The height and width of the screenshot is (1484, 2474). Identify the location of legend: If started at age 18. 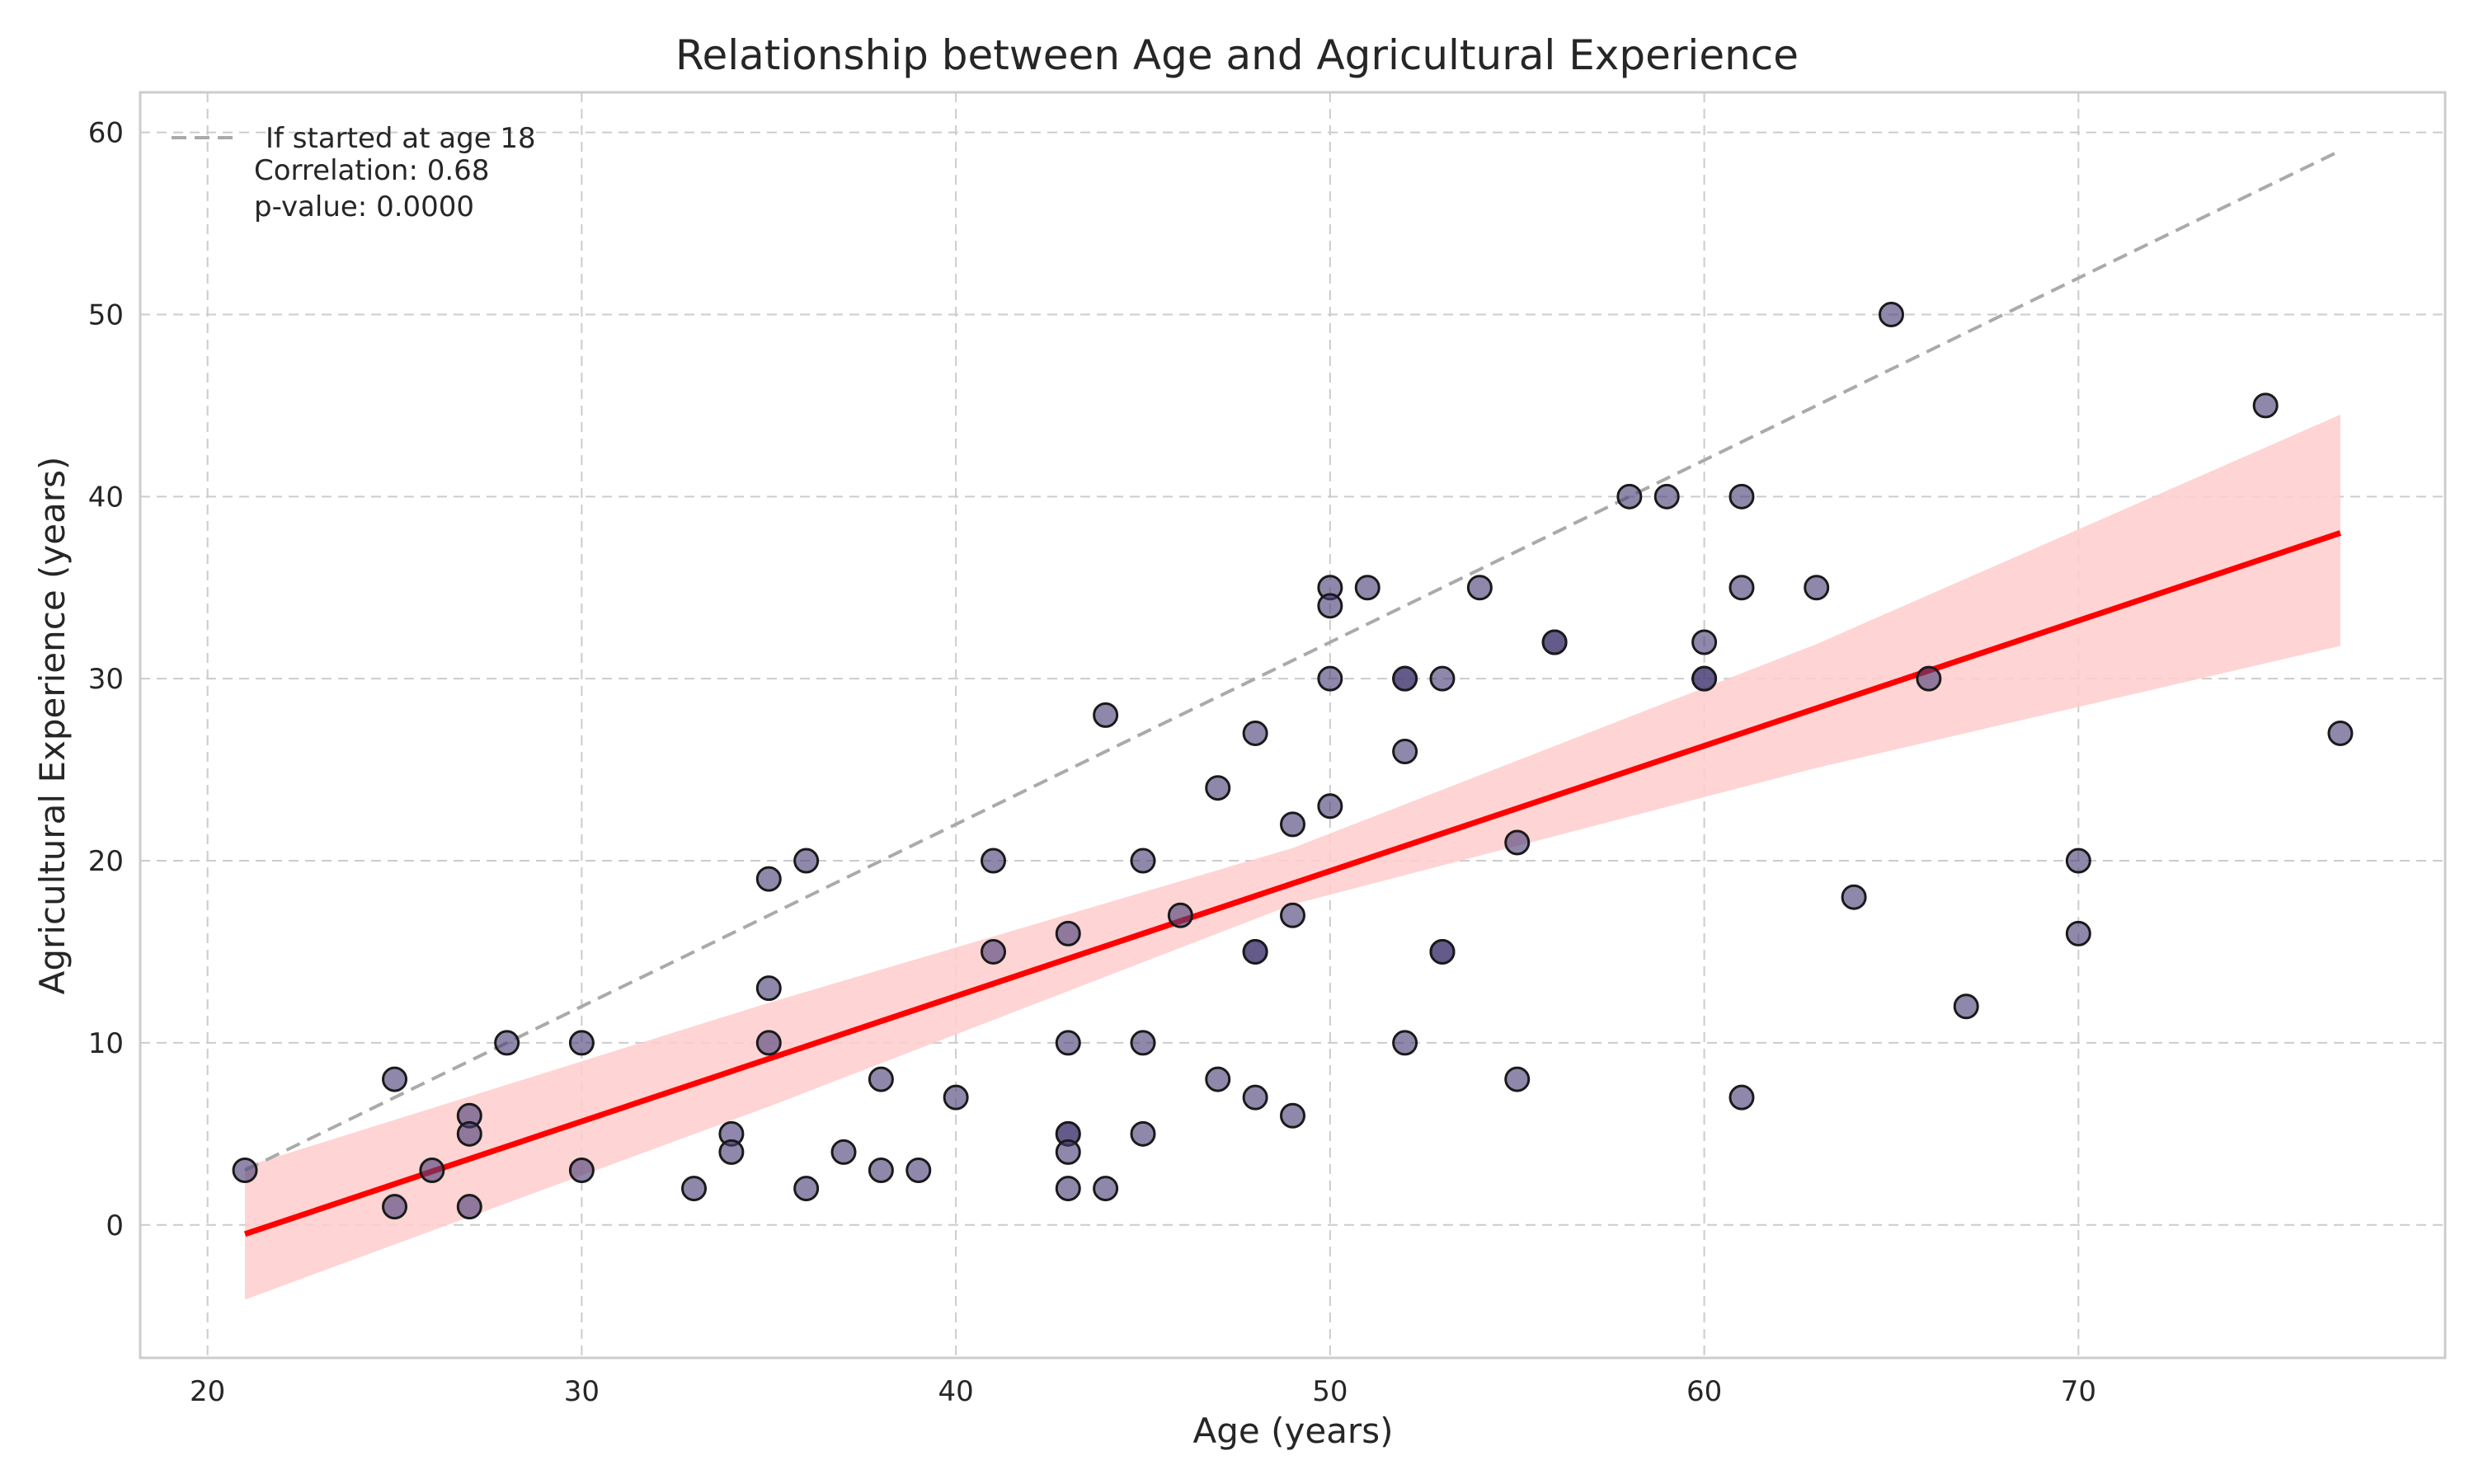
(354, 138).